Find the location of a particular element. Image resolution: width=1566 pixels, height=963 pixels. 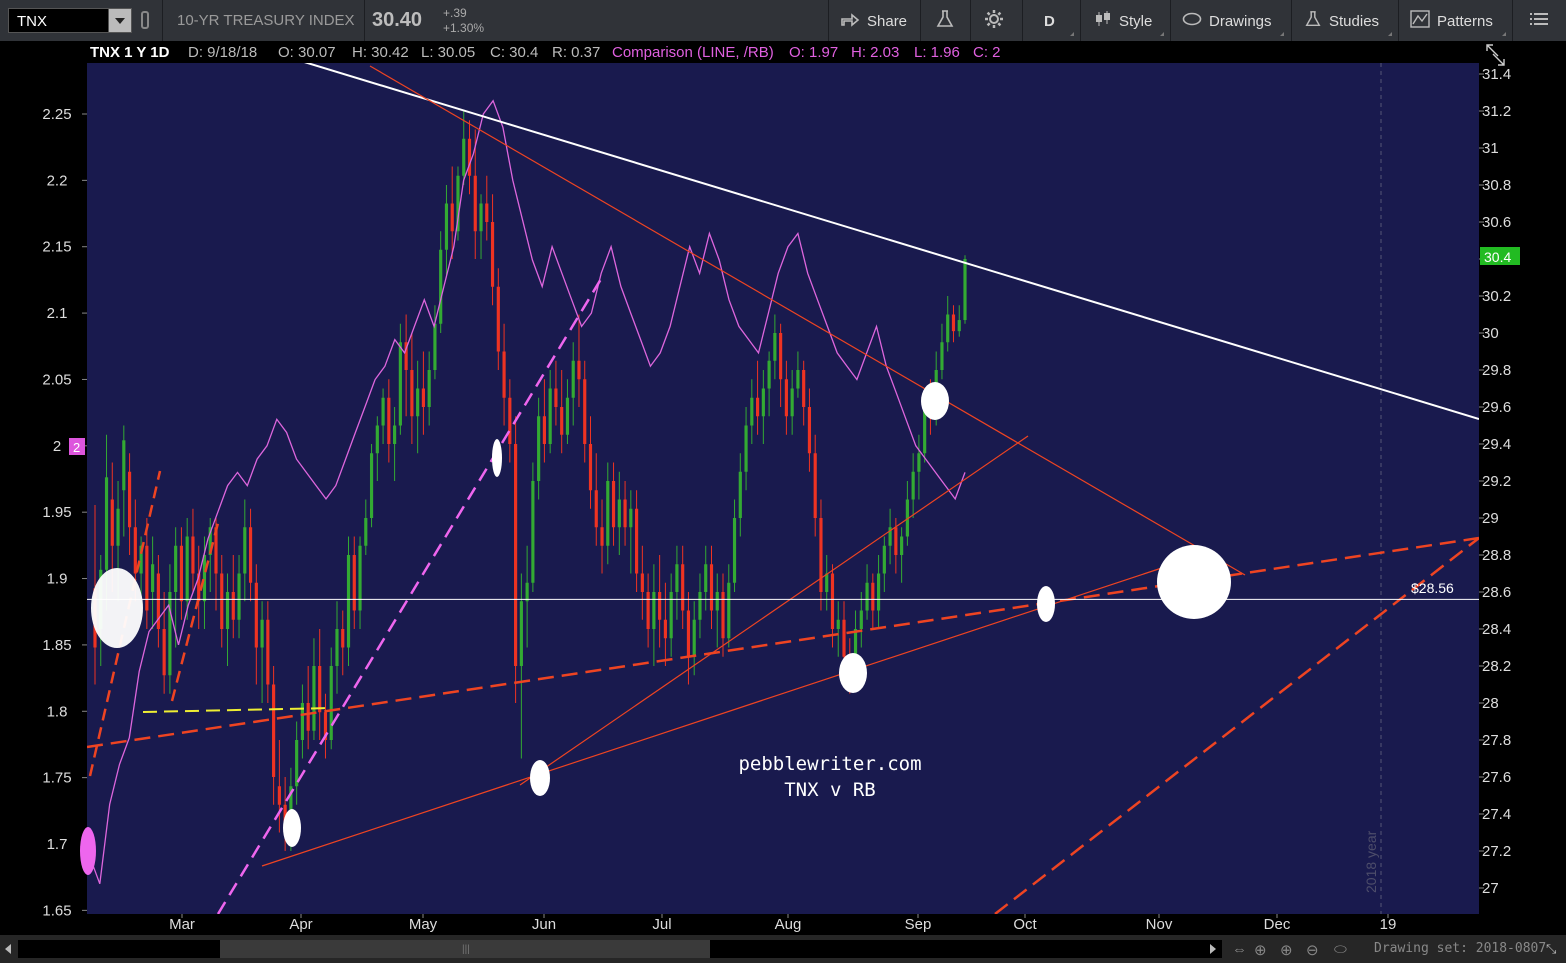

dashed-yellow-line is located at coordinates (237, 710).